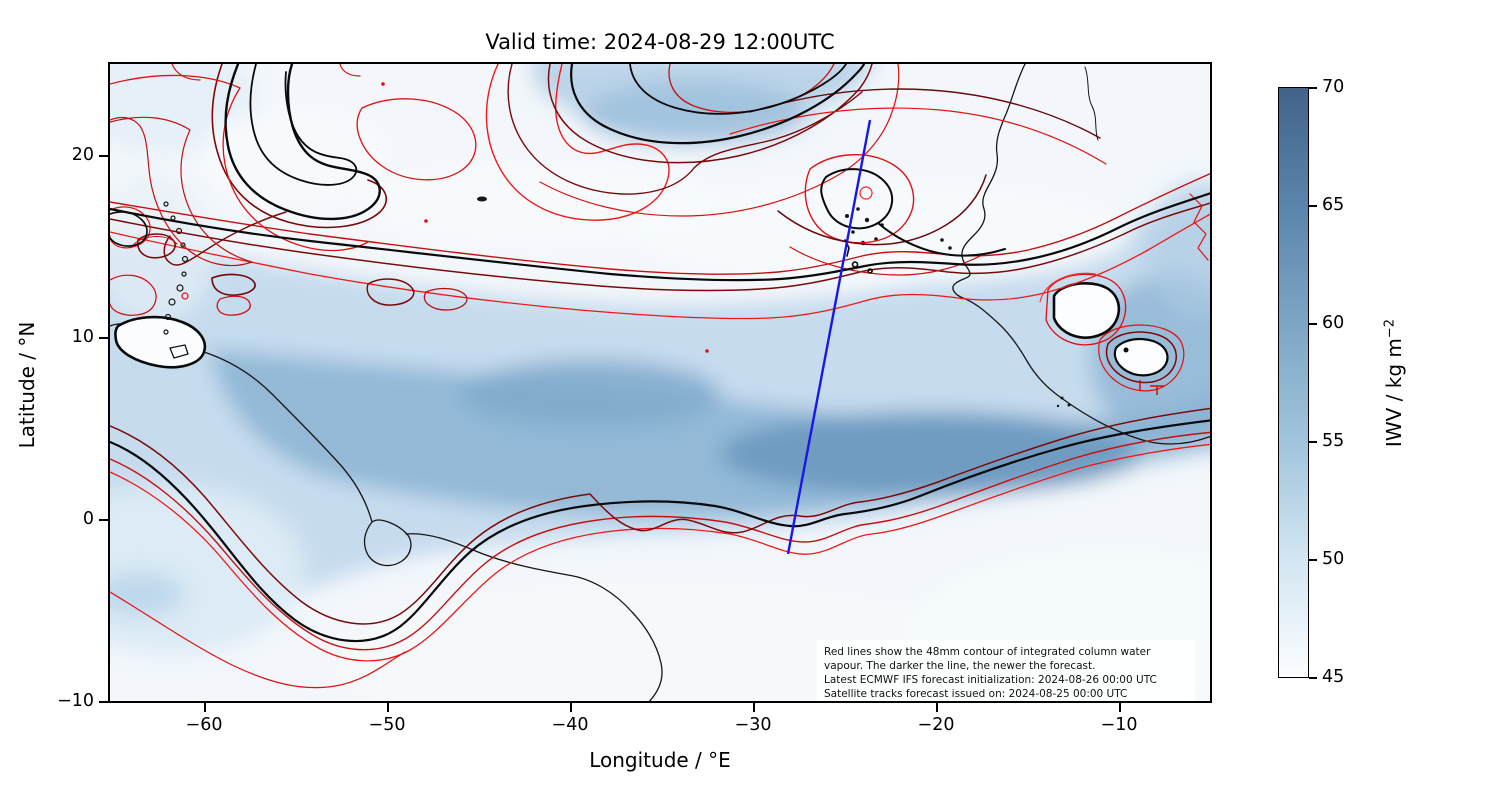  I want to click on x-tick-label: −50, so click(387, 725).